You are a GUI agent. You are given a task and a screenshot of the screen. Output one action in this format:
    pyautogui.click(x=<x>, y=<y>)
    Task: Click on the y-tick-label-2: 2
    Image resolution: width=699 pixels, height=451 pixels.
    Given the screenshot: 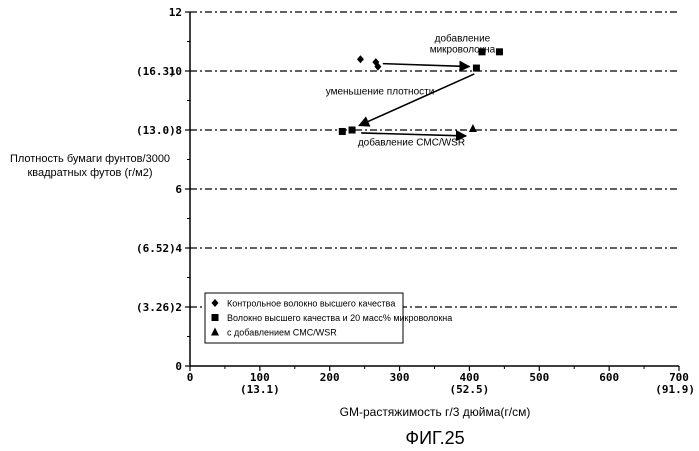 What is the action you would take?
    pyautogui.click(x=178, y=307)
    